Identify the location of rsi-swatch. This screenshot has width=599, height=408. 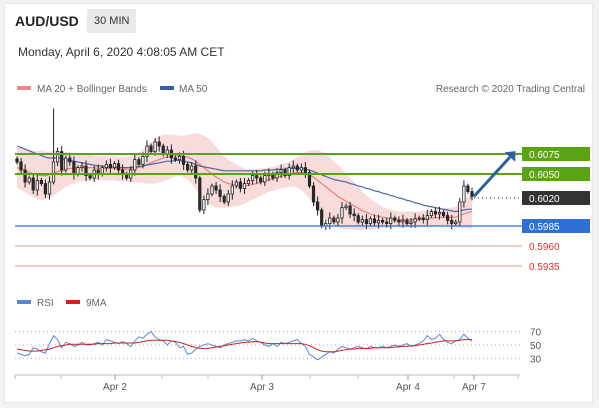
(24, 302).